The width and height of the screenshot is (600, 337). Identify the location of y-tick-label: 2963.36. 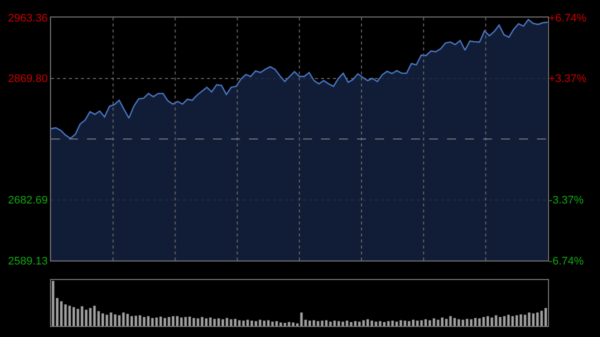
(28, 18).